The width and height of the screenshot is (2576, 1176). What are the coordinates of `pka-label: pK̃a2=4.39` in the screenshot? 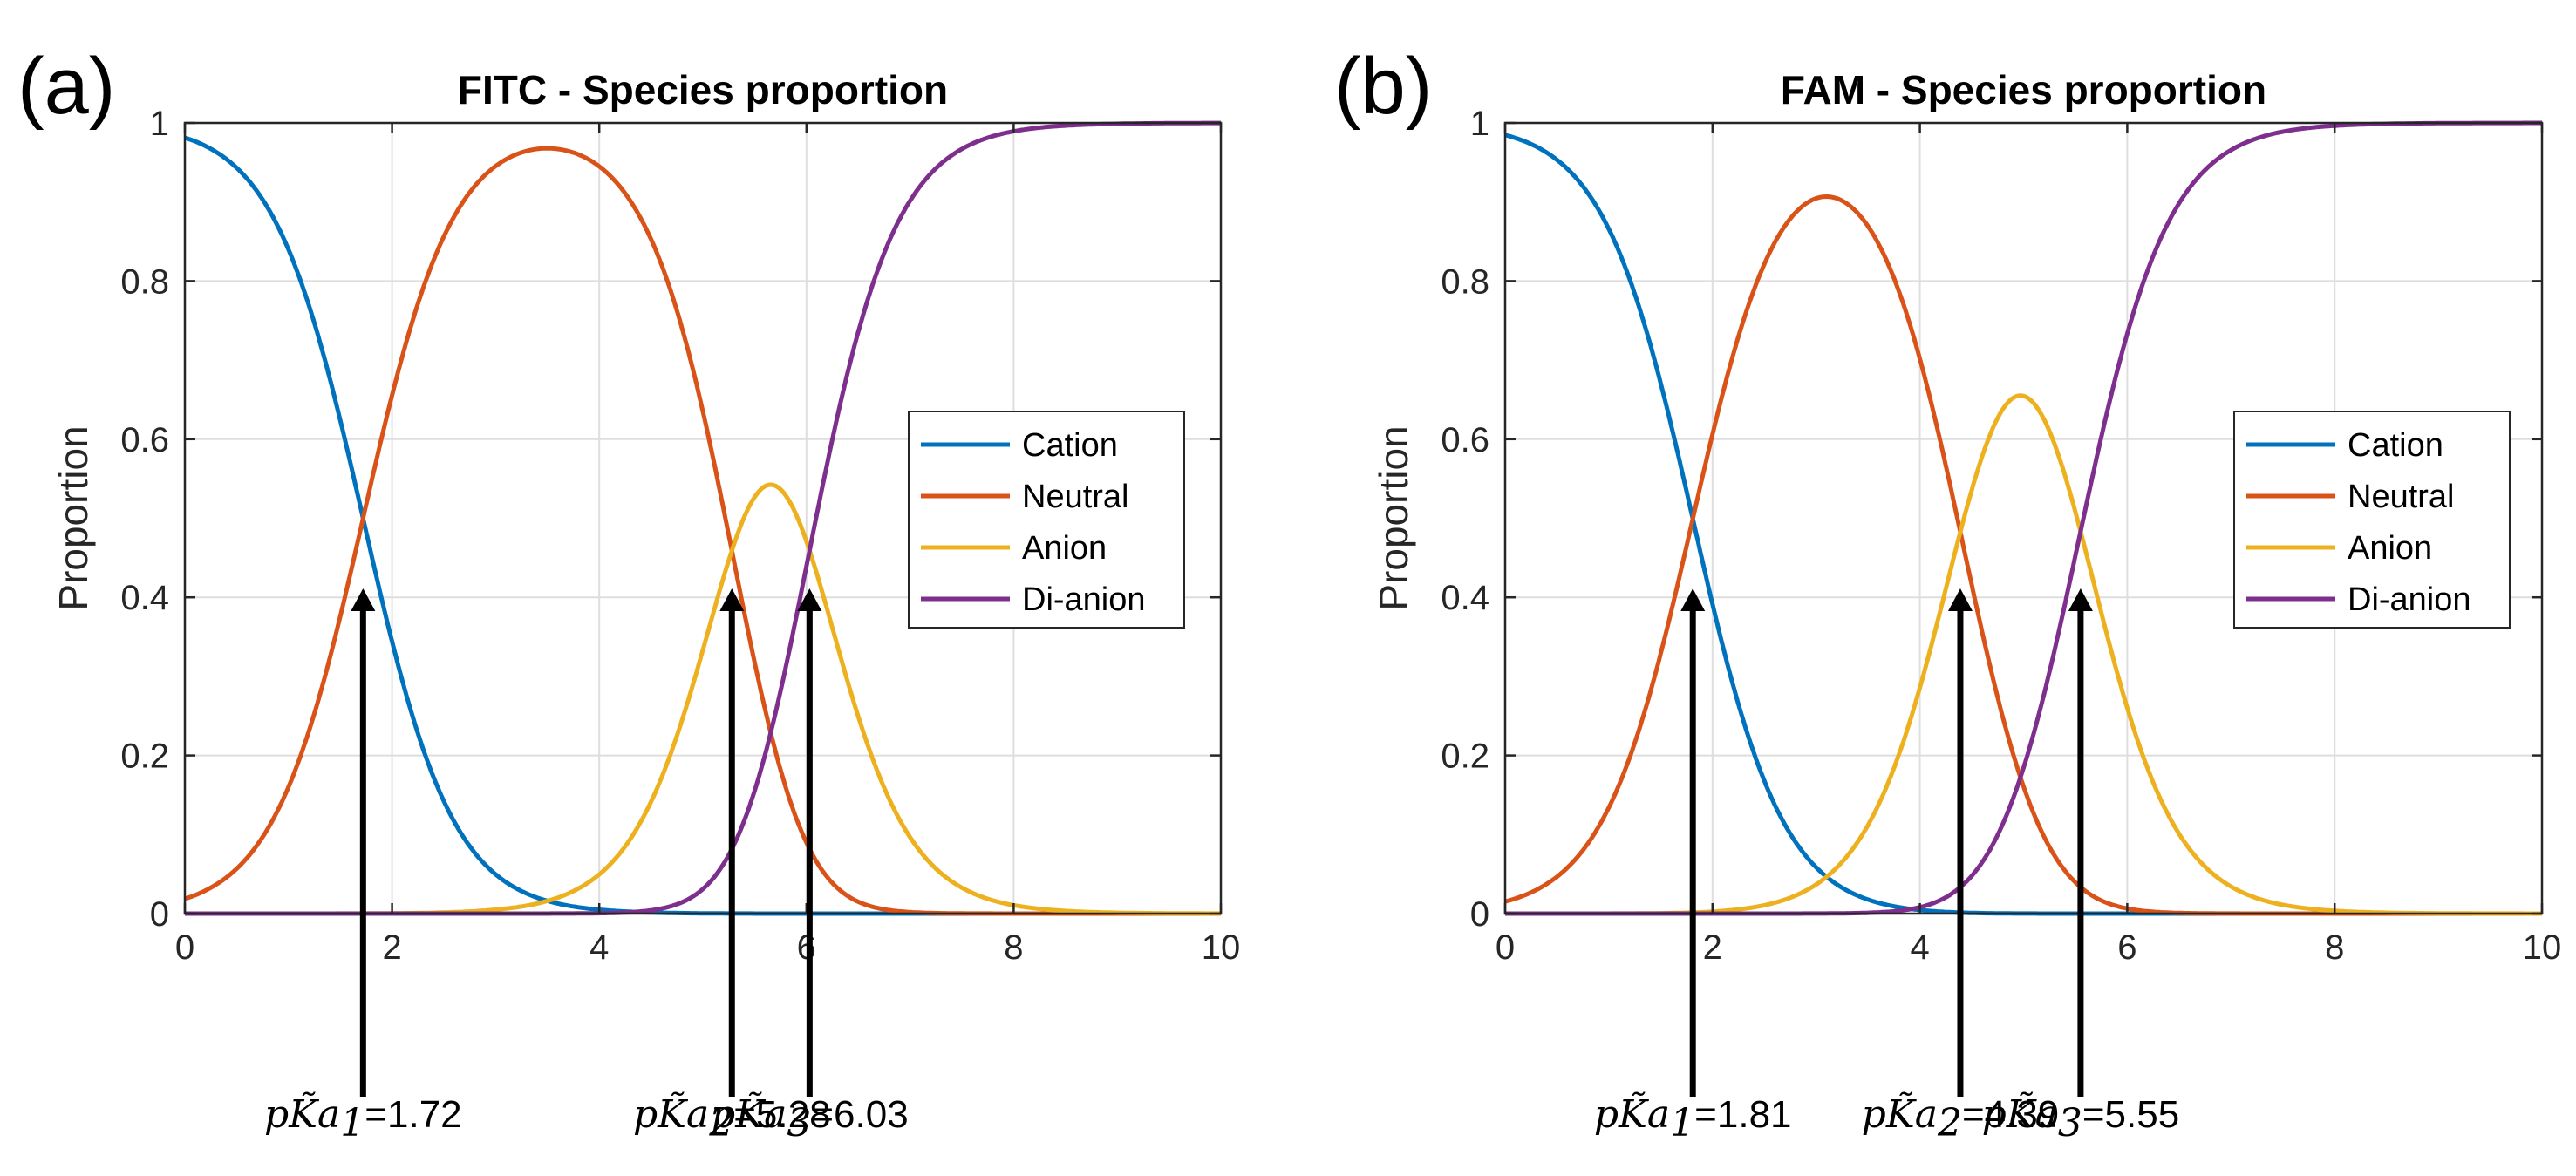 It's located at (1961, 1118).